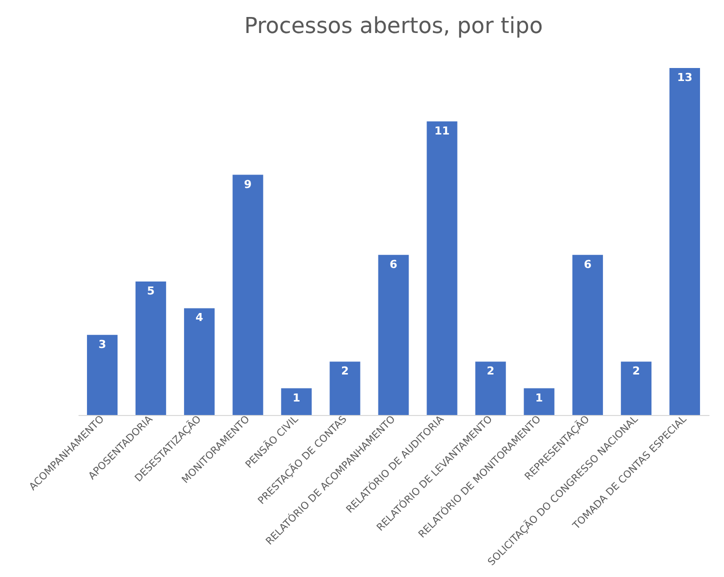  Describe the element at coordinates (150, 291) in the screenshot. I see `data-label: 5` at that location.